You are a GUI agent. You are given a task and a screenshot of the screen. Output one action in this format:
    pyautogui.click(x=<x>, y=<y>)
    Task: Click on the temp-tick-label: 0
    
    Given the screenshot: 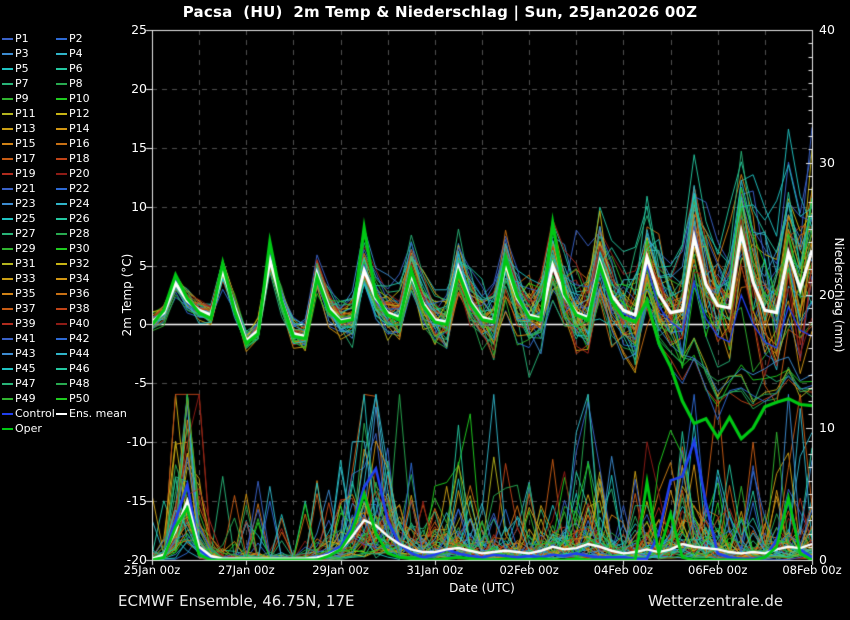 What is the action you would take?
    pyautogui.click(x=143, y=324)
    